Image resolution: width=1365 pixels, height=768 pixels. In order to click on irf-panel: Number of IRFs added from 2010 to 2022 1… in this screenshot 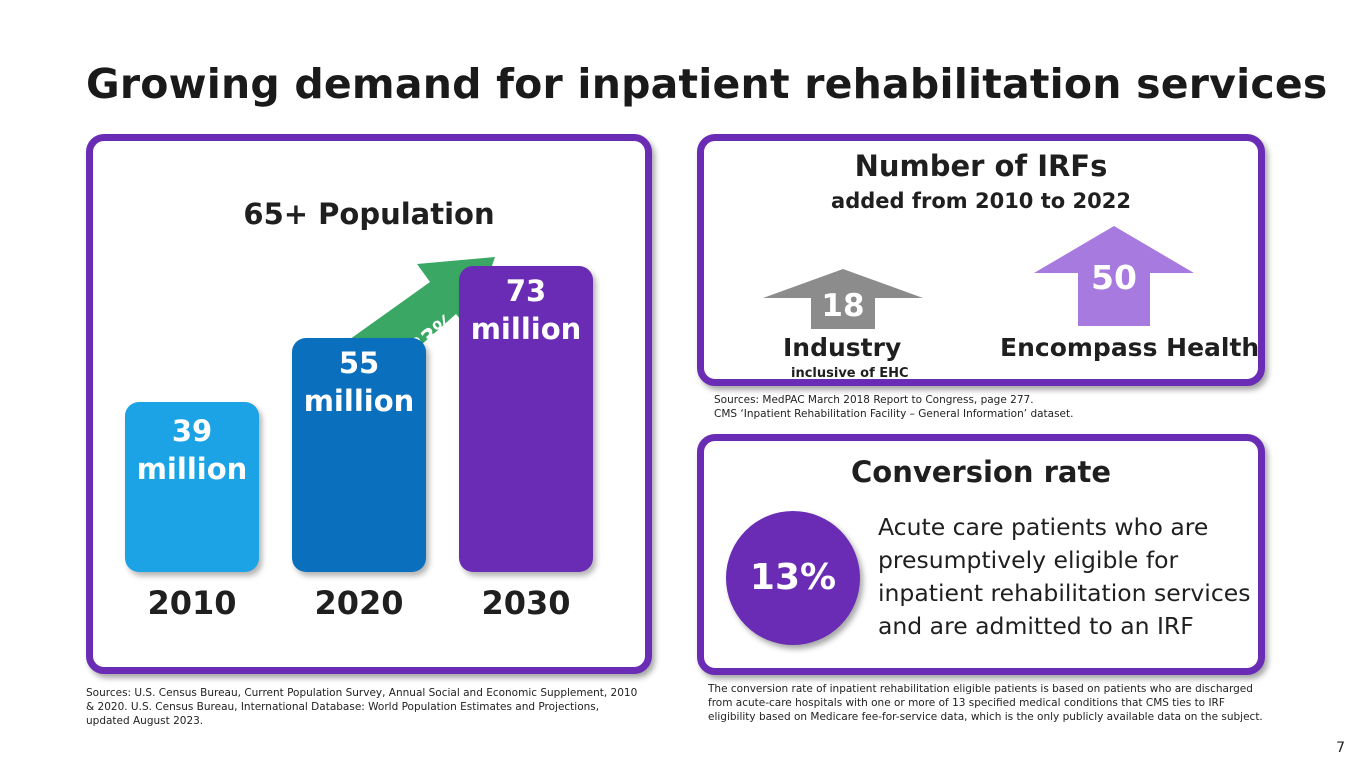, I will do `click(981, 260)`.